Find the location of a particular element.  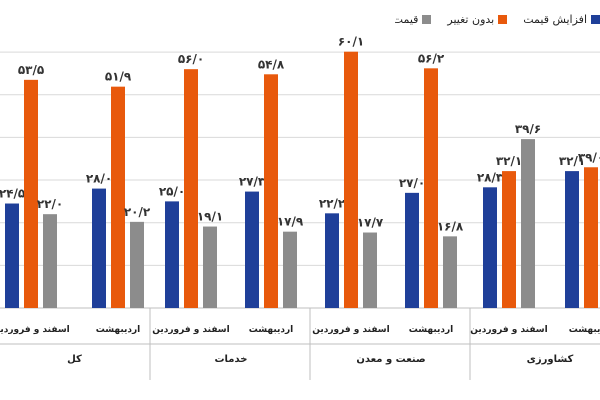

group-label: خدمات is located at coordinates (231, 359).